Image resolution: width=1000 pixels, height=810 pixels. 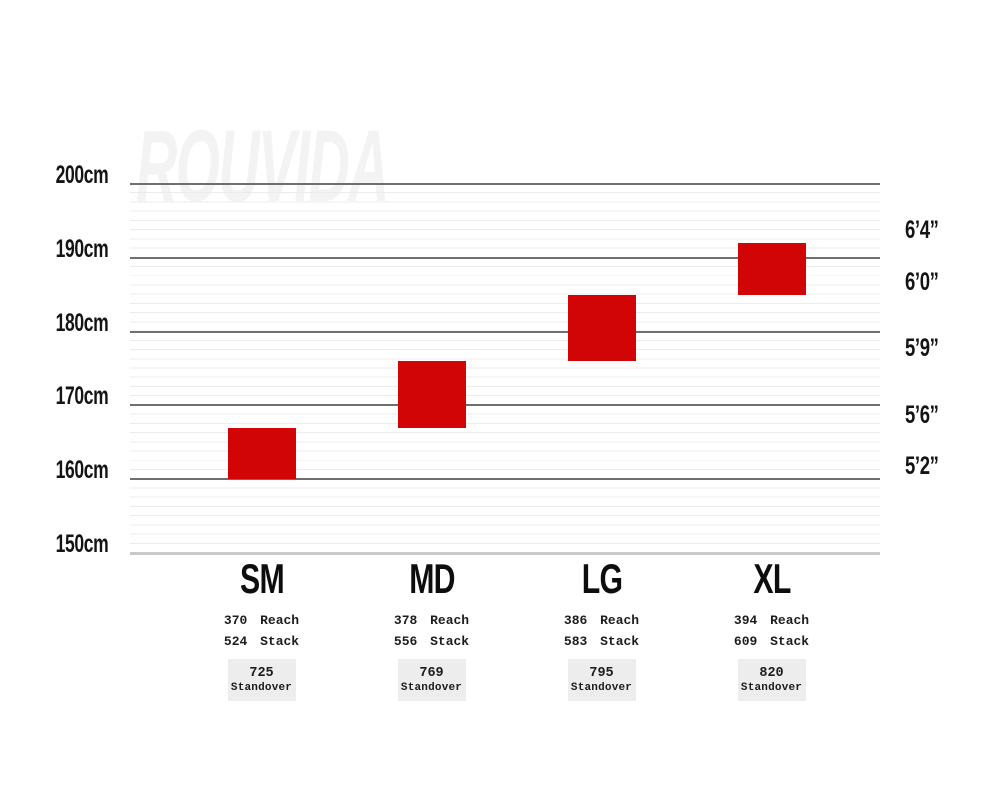 What do you see at coordinates (81, 396) in the screenshot?
I see `tick-label-170cm: 170cm` at bounding box center [81, 396].